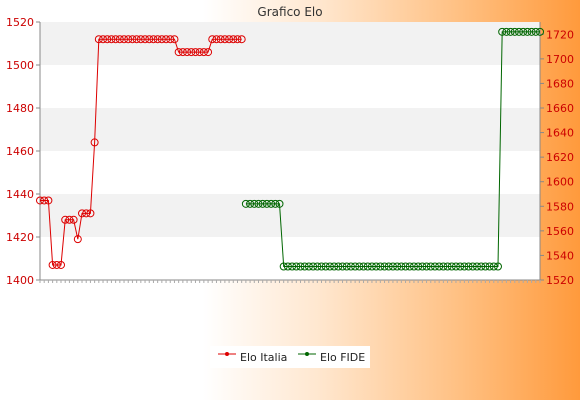  Describe the element at coordinates (20, 22) in the screenshot. I see `left-tick-label: 1520` at that location.